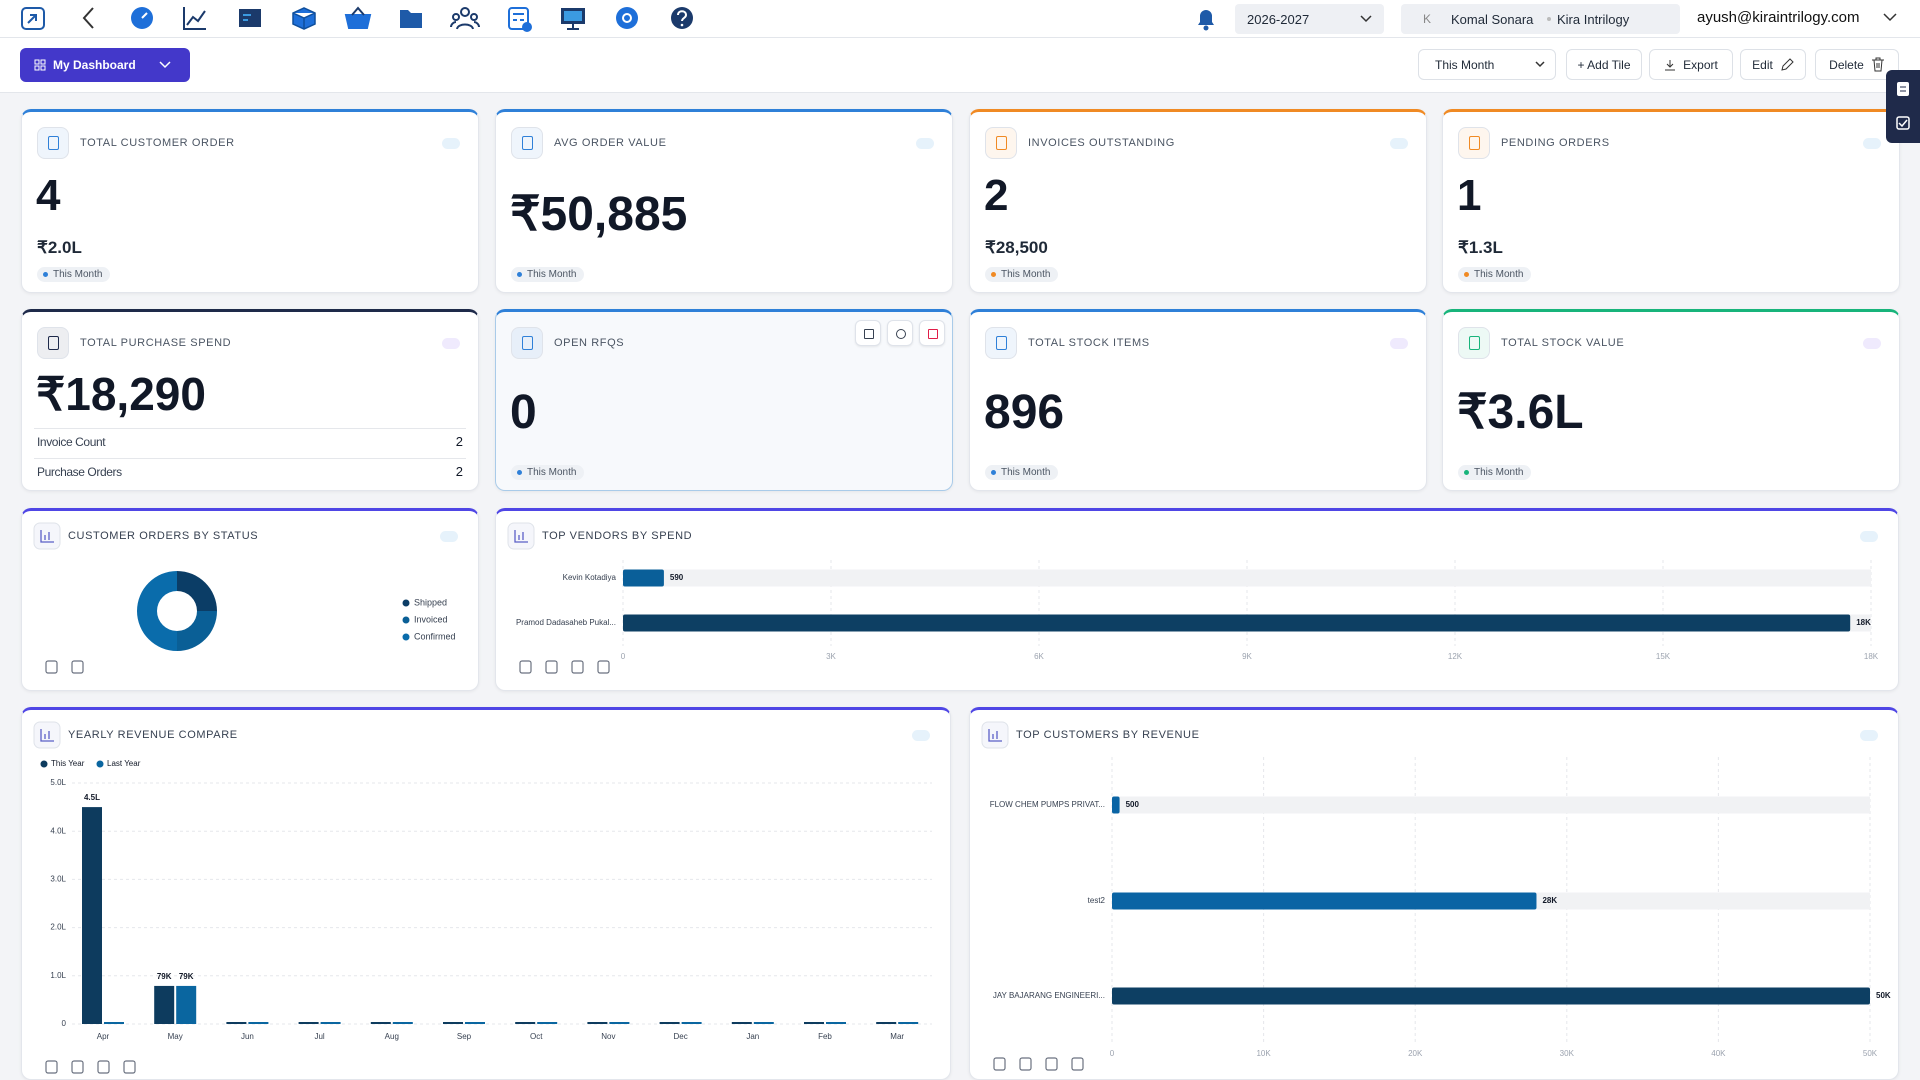  What do you see at coordinates (33, 18) in the screenshot?
I see `logo` at bounding box center [33, 18].